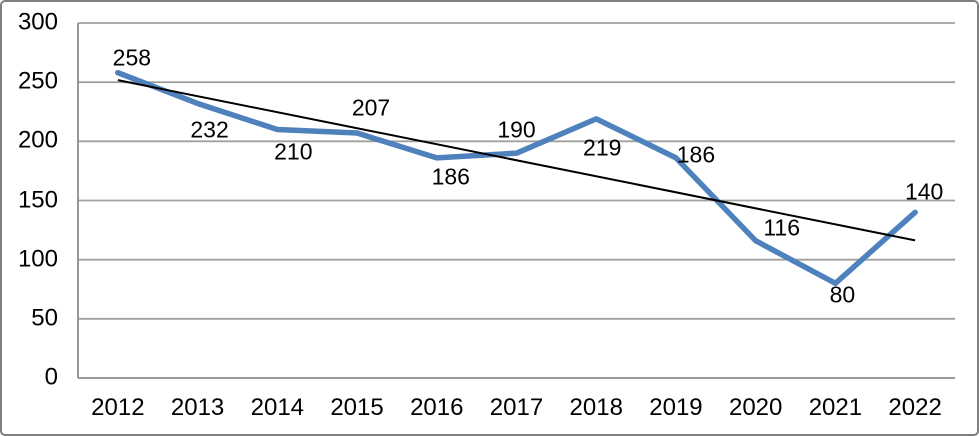 The image size is (979, 436). What do you see at coordinates (132, 57) in the screenshot?
I see `data-label: 258` at bounding box center [132, 57].